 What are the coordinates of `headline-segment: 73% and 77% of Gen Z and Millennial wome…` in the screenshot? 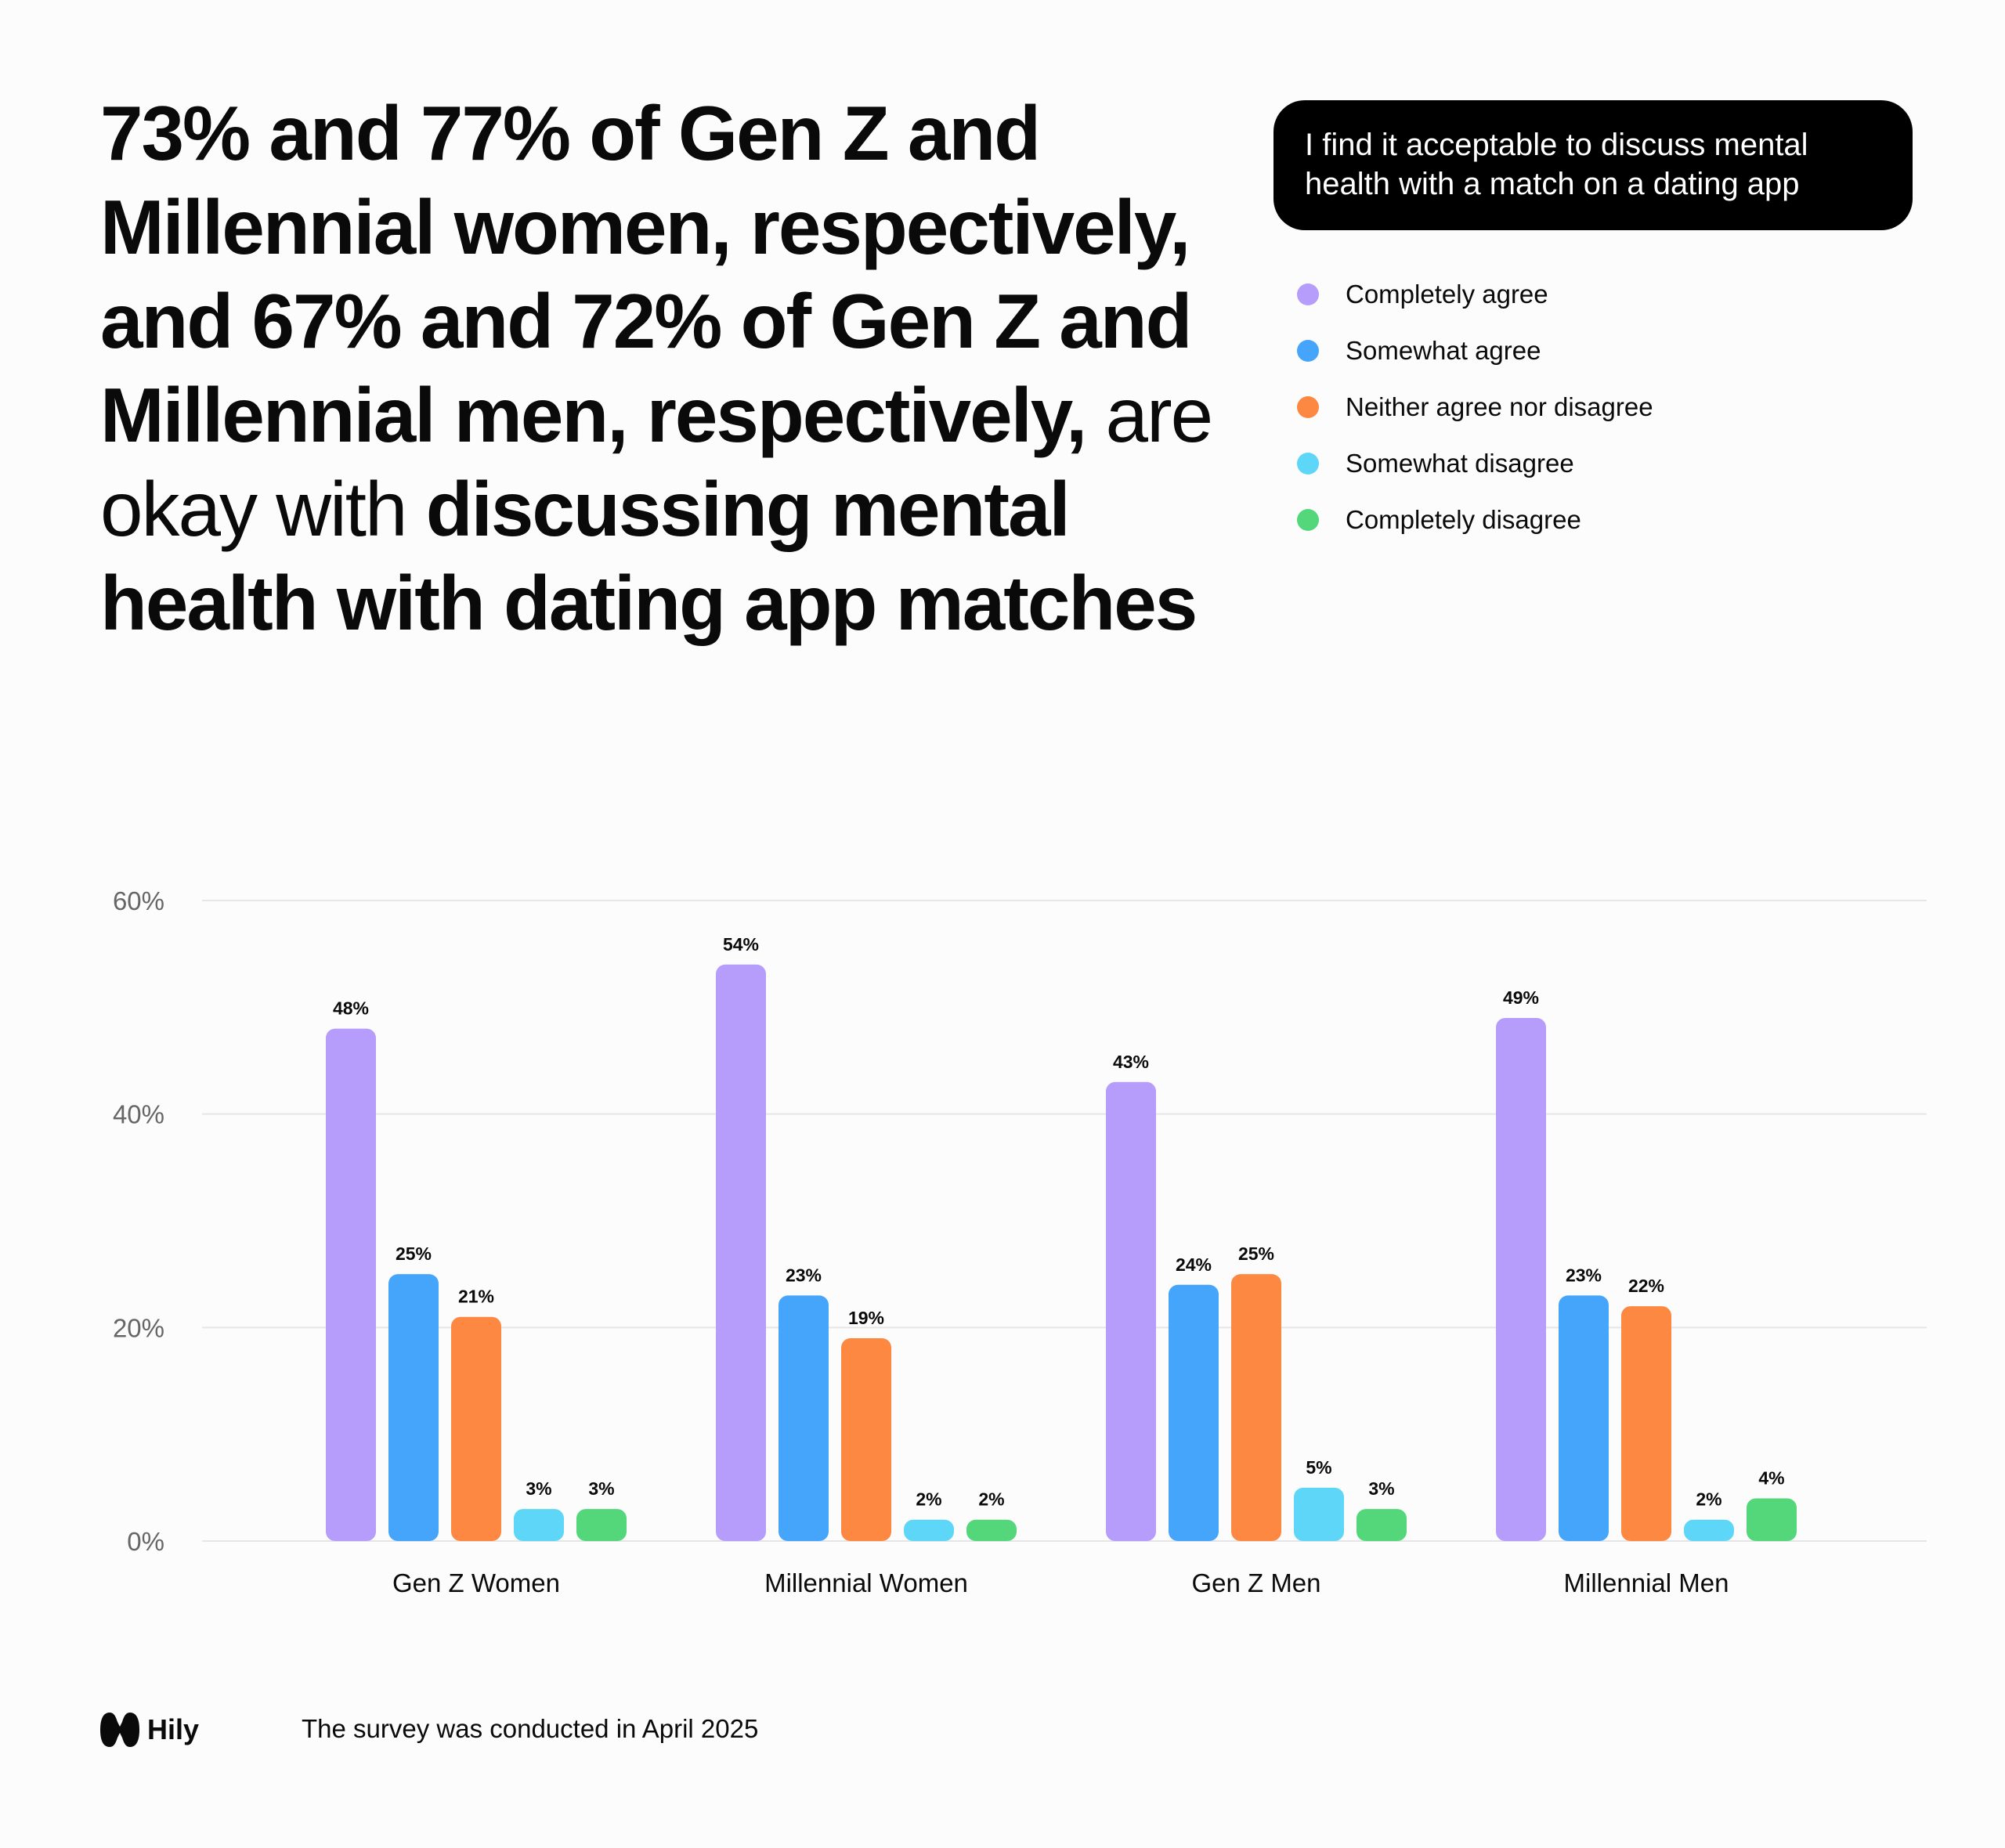 It's located at (646, 274).